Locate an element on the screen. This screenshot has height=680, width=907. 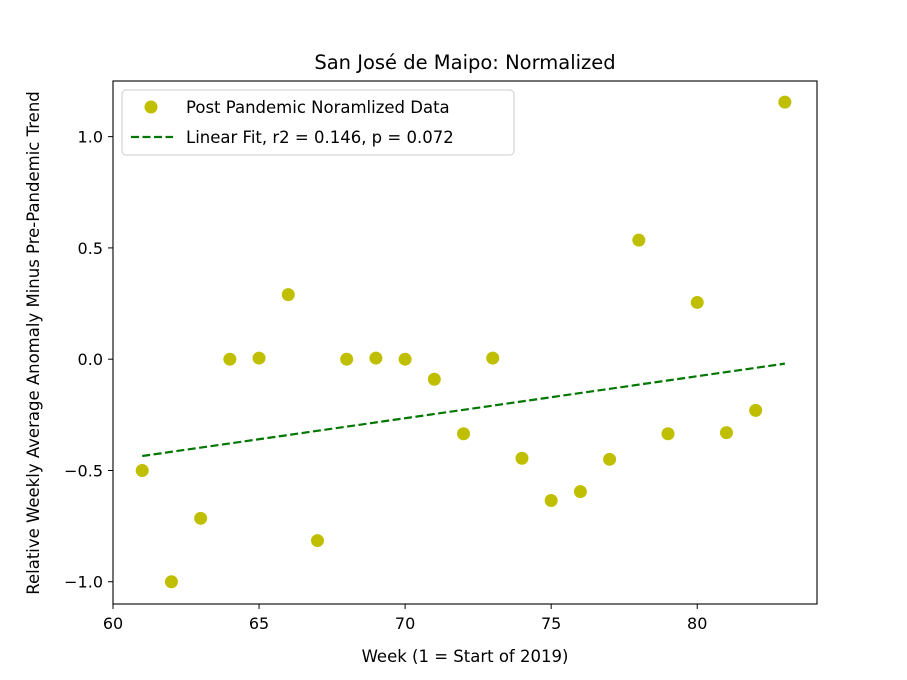
fit-line is located at coordinates (464, 410).